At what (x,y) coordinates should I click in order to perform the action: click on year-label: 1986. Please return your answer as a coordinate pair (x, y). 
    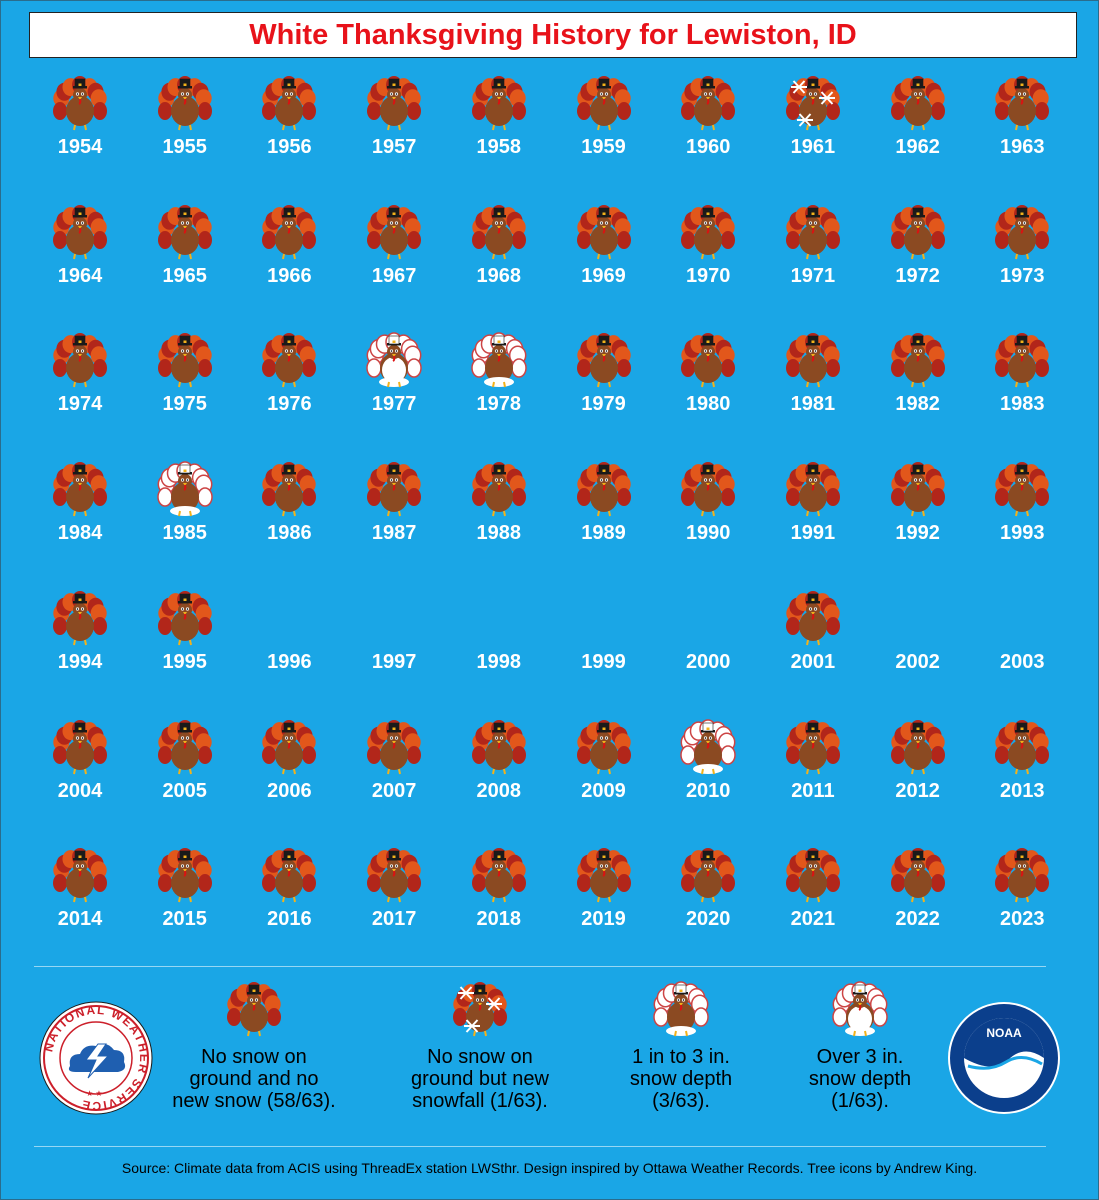
    Looking at the image, I should click on (289, 533).